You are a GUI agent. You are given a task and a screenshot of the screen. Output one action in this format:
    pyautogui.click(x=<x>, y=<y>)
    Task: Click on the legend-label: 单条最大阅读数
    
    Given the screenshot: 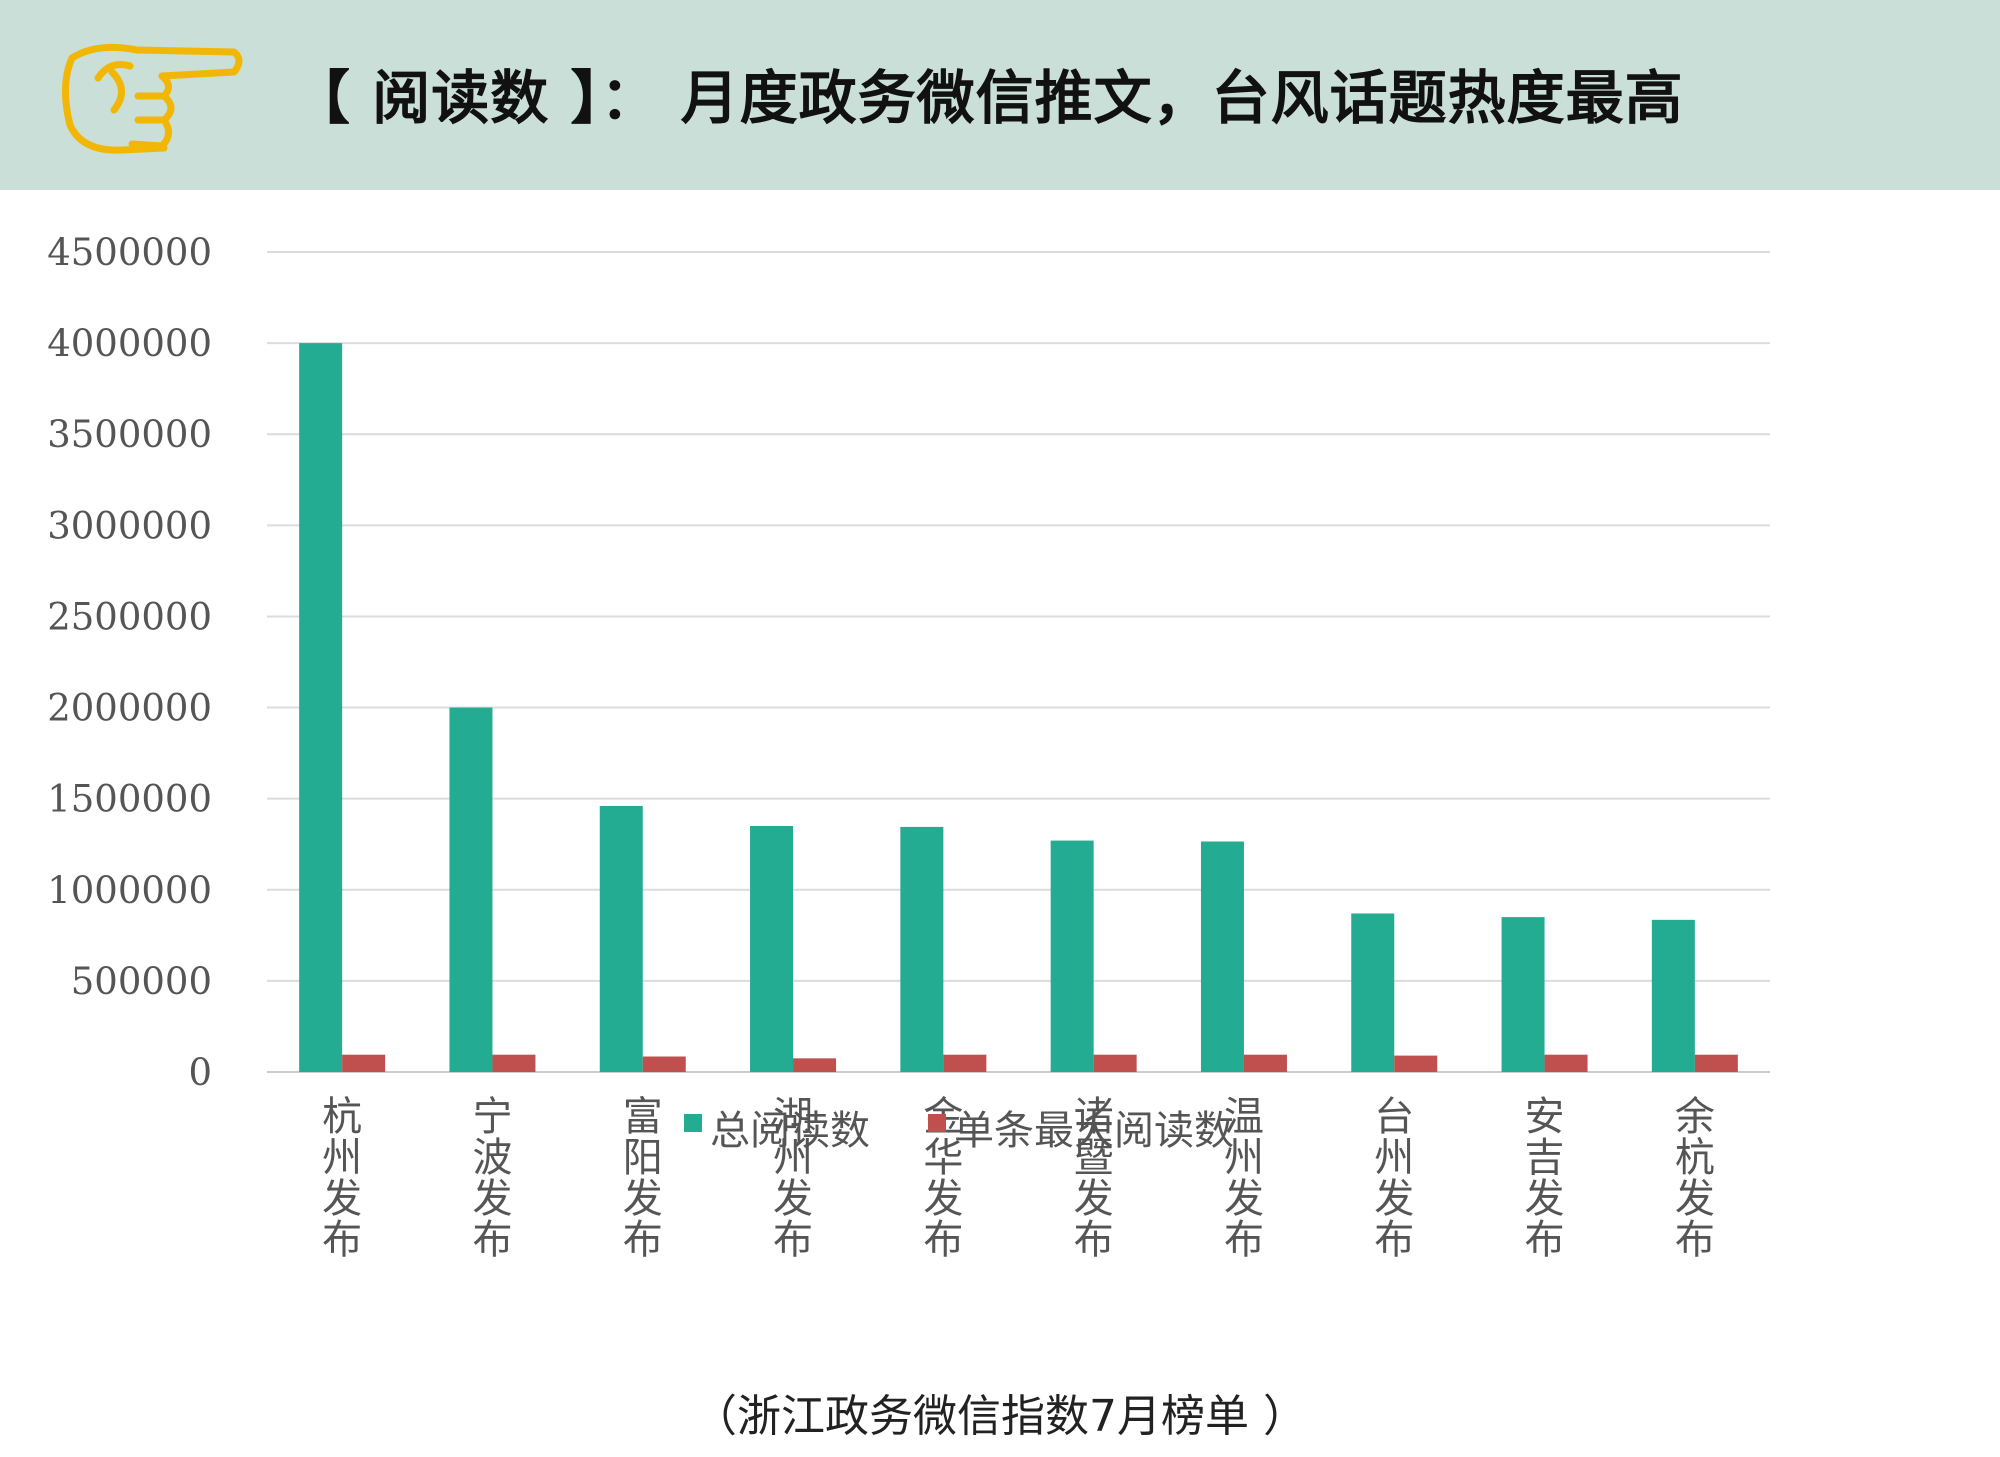 What is the action you would take?
    pyautogui.click(x=1094, y=1131)
    